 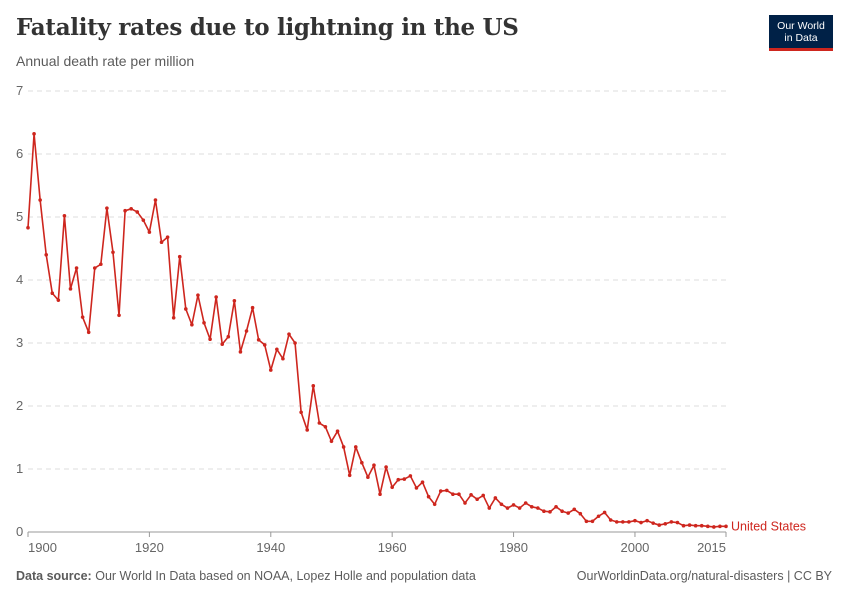 I want to click on owid-logo: Our World in Data, so click(x=801, y=33).